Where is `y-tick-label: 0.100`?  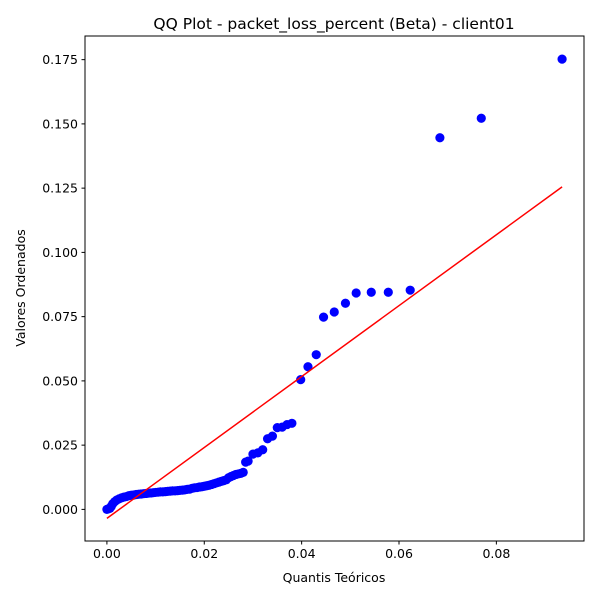
y-tick-label: 0.100 is located at coordinates (60, 252).